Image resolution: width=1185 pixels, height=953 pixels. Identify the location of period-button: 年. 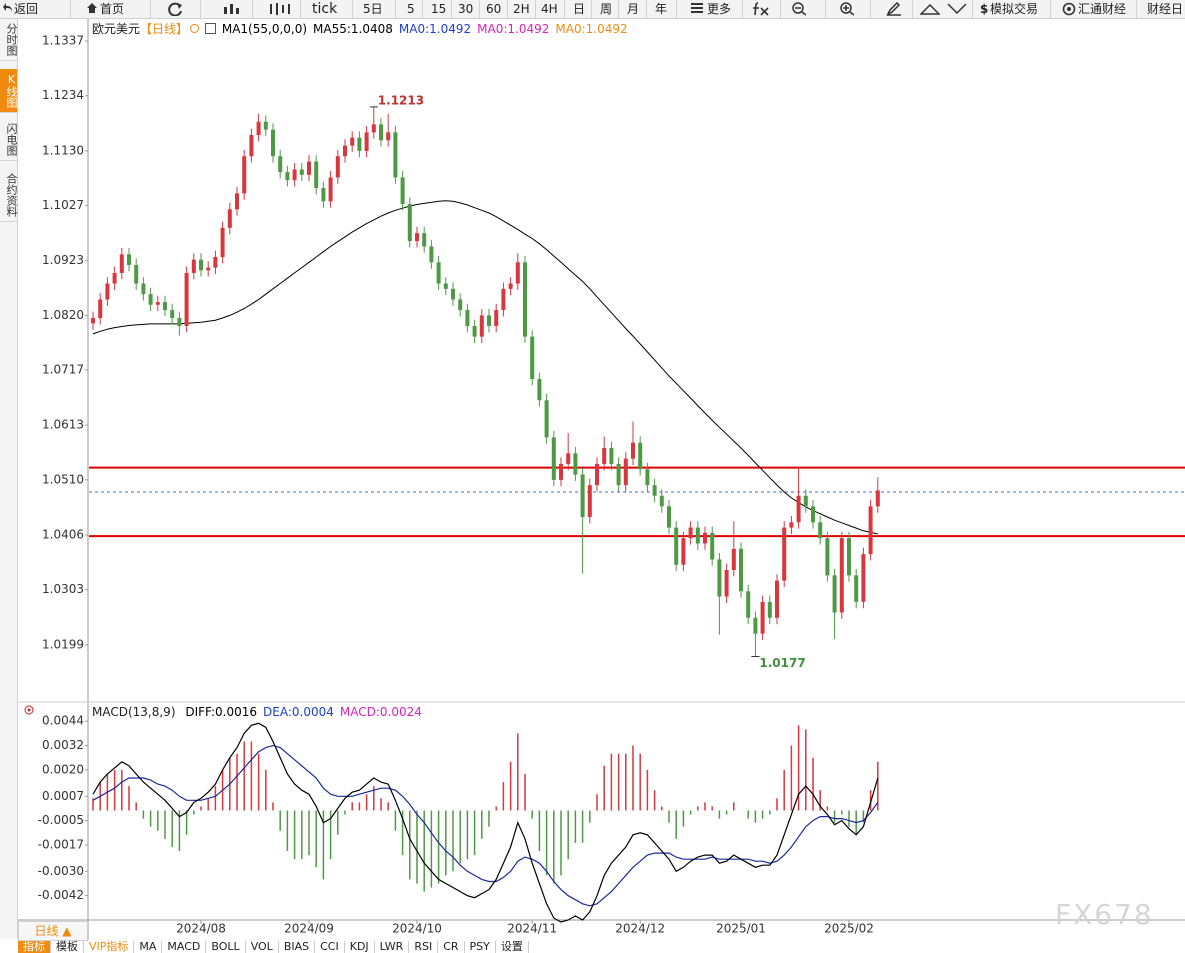
(661, 9).